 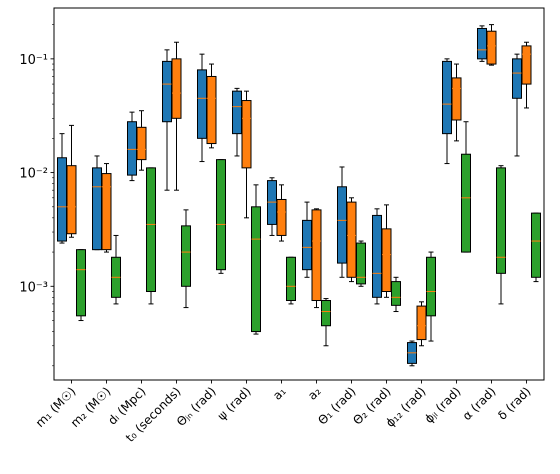 I want to click on x-tick-label: Θⱼₙ (rad), so click(x=196, y=406).